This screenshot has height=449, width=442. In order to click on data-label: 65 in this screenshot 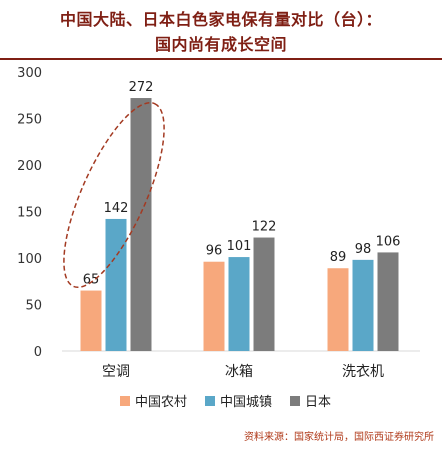, I will do `click(91, 280)`.